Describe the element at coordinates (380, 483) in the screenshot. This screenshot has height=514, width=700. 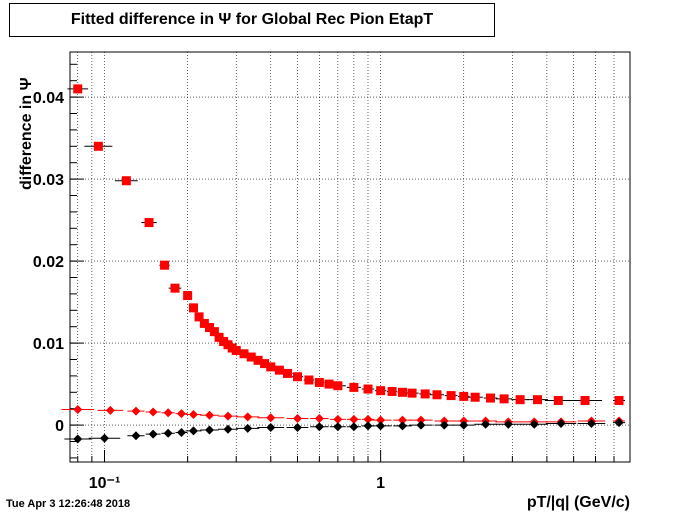
I see `x-tick-label: 1` at that location.